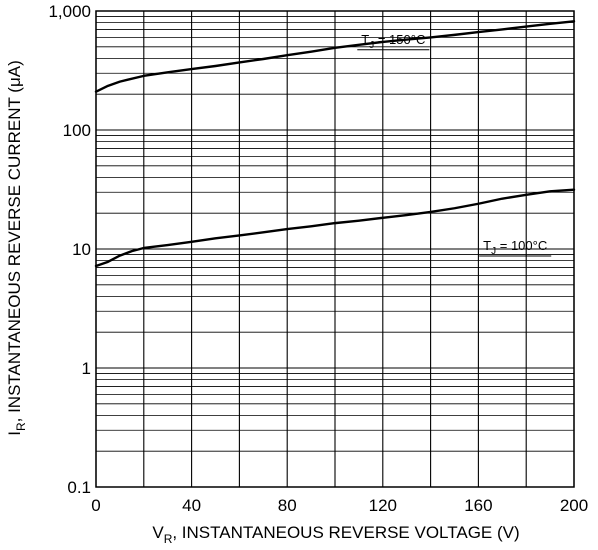  I want to click on x-axis-title-rest: , INSTANTANEOUS REVERSE VOLTAGE (V), so click(345, 532).